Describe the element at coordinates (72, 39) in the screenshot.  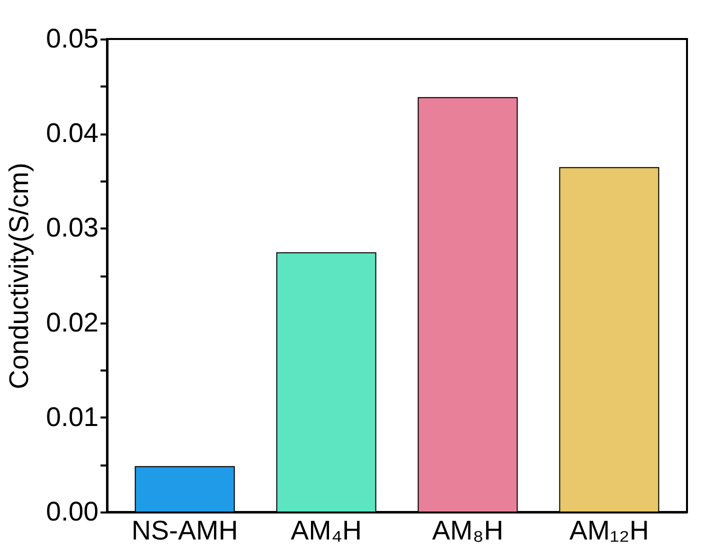
I see `y-tick-label: 0.05` at that location.